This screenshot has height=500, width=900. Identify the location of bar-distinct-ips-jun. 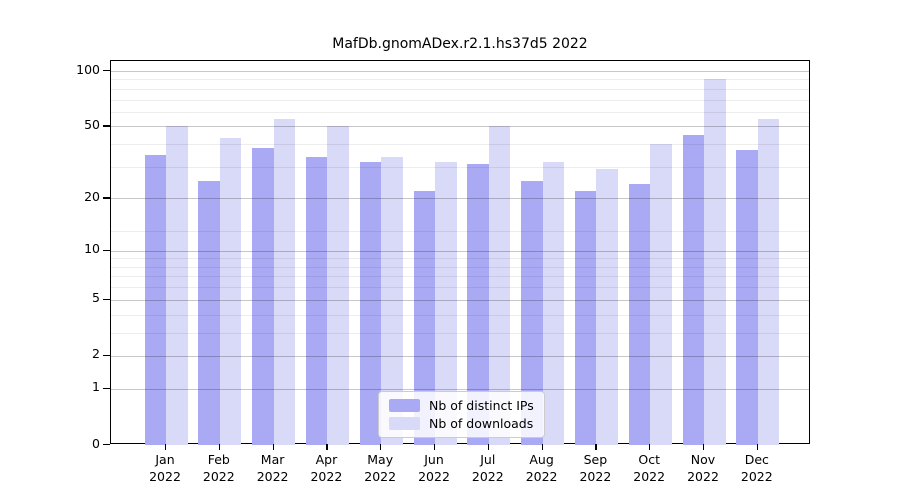
(424, 317).